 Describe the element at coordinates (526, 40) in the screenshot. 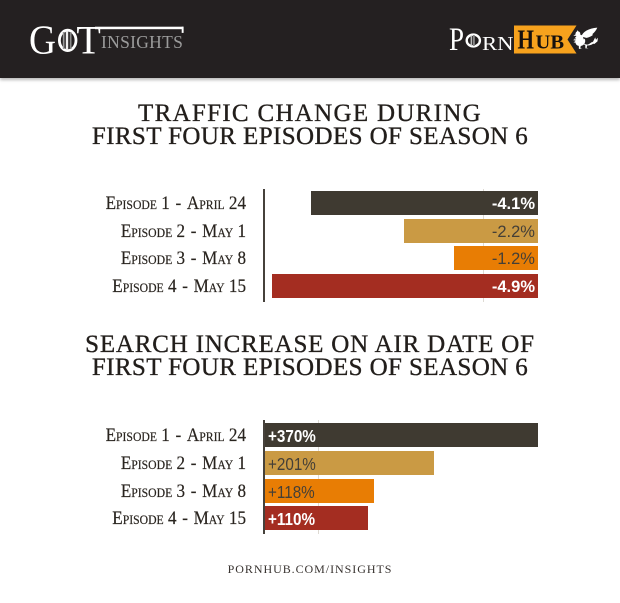

I see `svg-text: H` at that location.